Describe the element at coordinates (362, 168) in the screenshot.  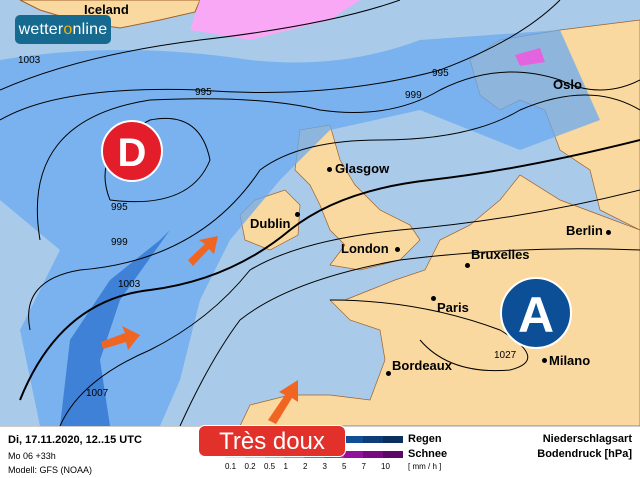
I see `city-label: Glasgow` at that location.